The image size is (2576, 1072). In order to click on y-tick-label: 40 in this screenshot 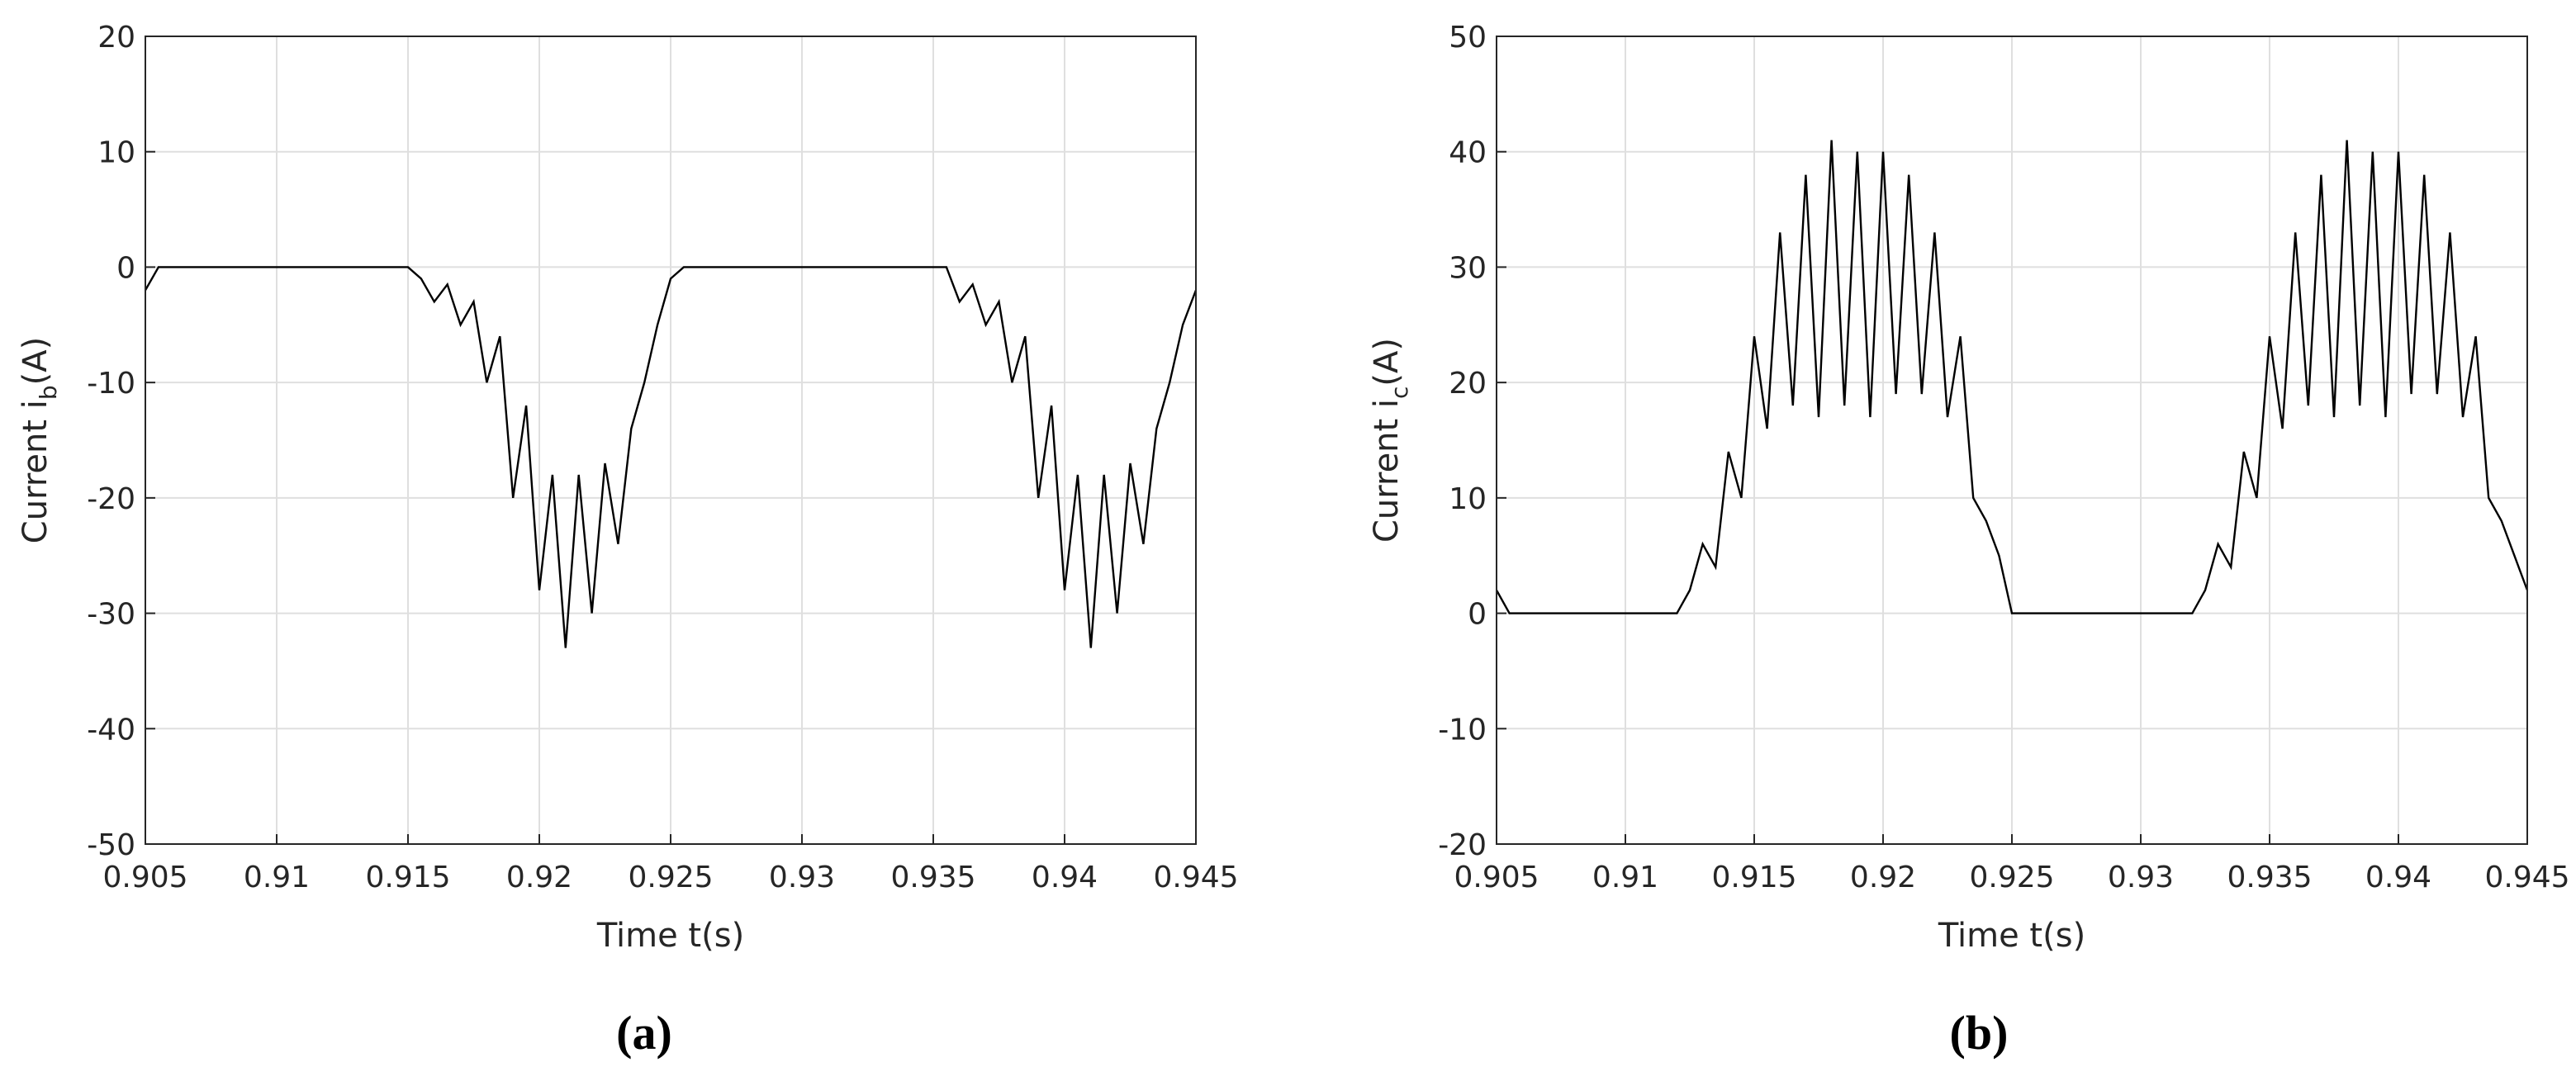, I will do `click(1468, 153)`.